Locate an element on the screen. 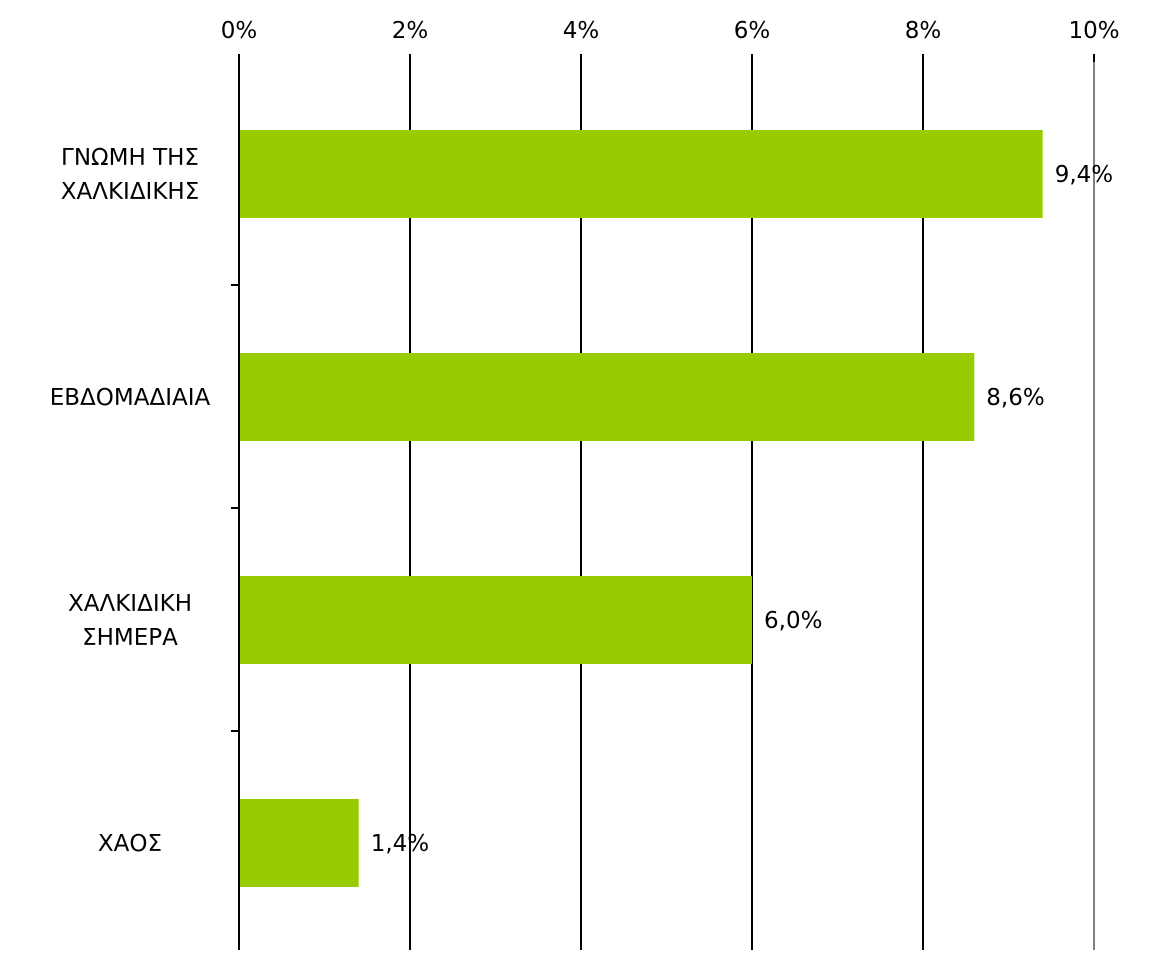 The height and width of the screenshot is (954, 1167). category-label-line: ΧΑΟΣ is located at coordinates (130, 844).